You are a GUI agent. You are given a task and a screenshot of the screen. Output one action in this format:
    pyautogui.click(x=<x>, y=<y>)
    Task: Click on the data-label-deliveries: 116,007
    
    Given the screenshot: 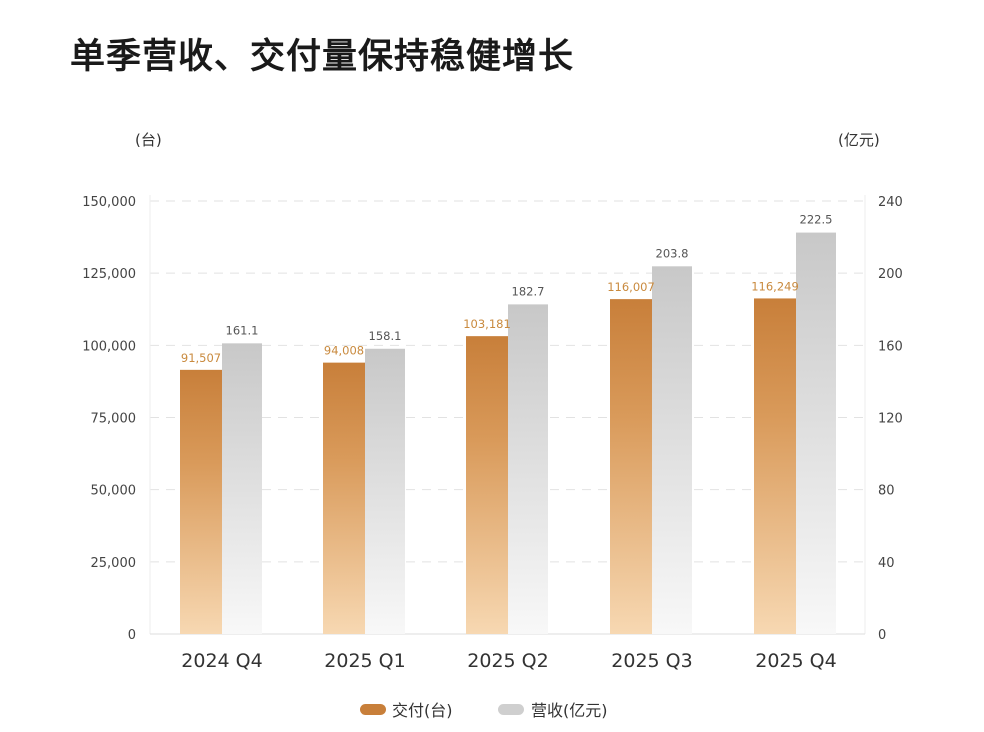 What is the action you would take?
    pyautogui.click(x=631, y=287)
    